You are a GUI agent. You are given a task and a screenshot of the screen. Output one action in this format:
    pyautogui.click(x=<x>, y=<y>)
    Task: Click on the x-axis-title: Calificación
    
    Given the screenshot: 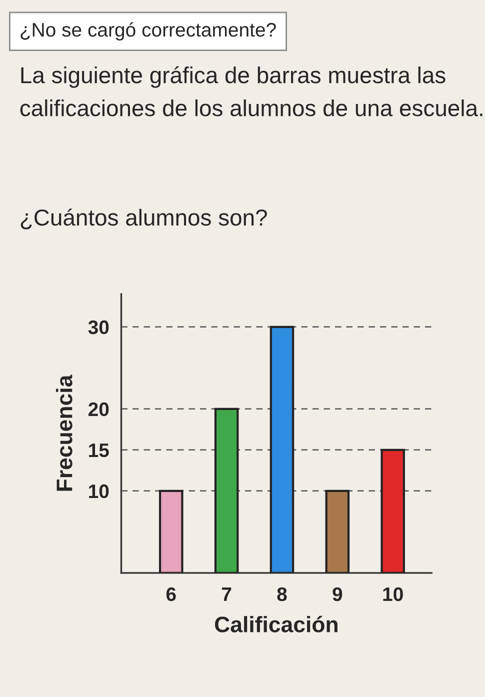 What is the action you would take?
    pyautogui.click(x=276, y=624)
    